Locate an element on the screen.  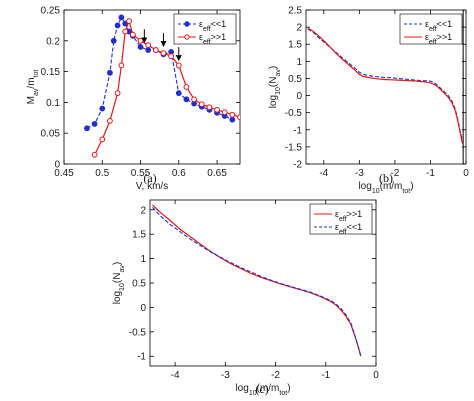
legend-marker-red is located at coordinates (187, 37).